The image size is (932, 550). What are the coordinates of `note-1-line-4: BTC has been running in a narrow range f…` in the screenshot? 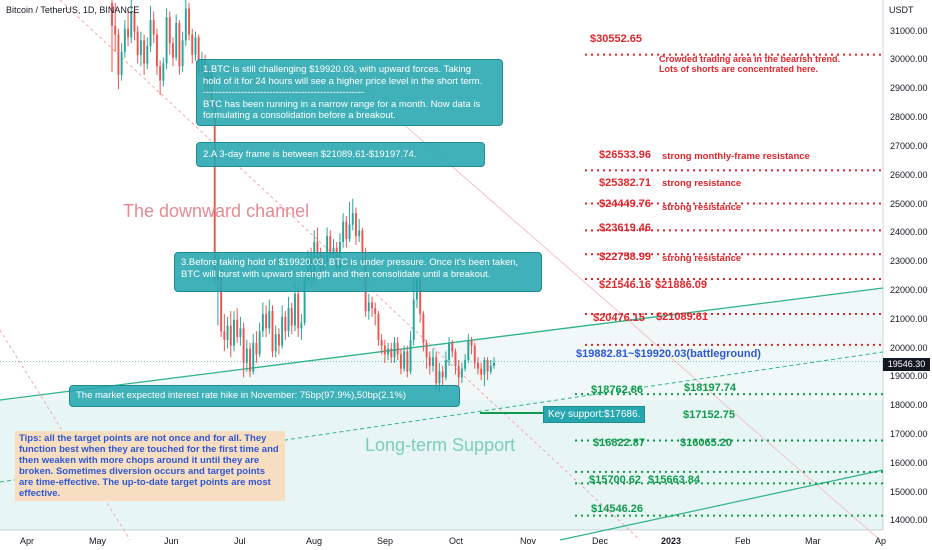 It's located at (342, 104).